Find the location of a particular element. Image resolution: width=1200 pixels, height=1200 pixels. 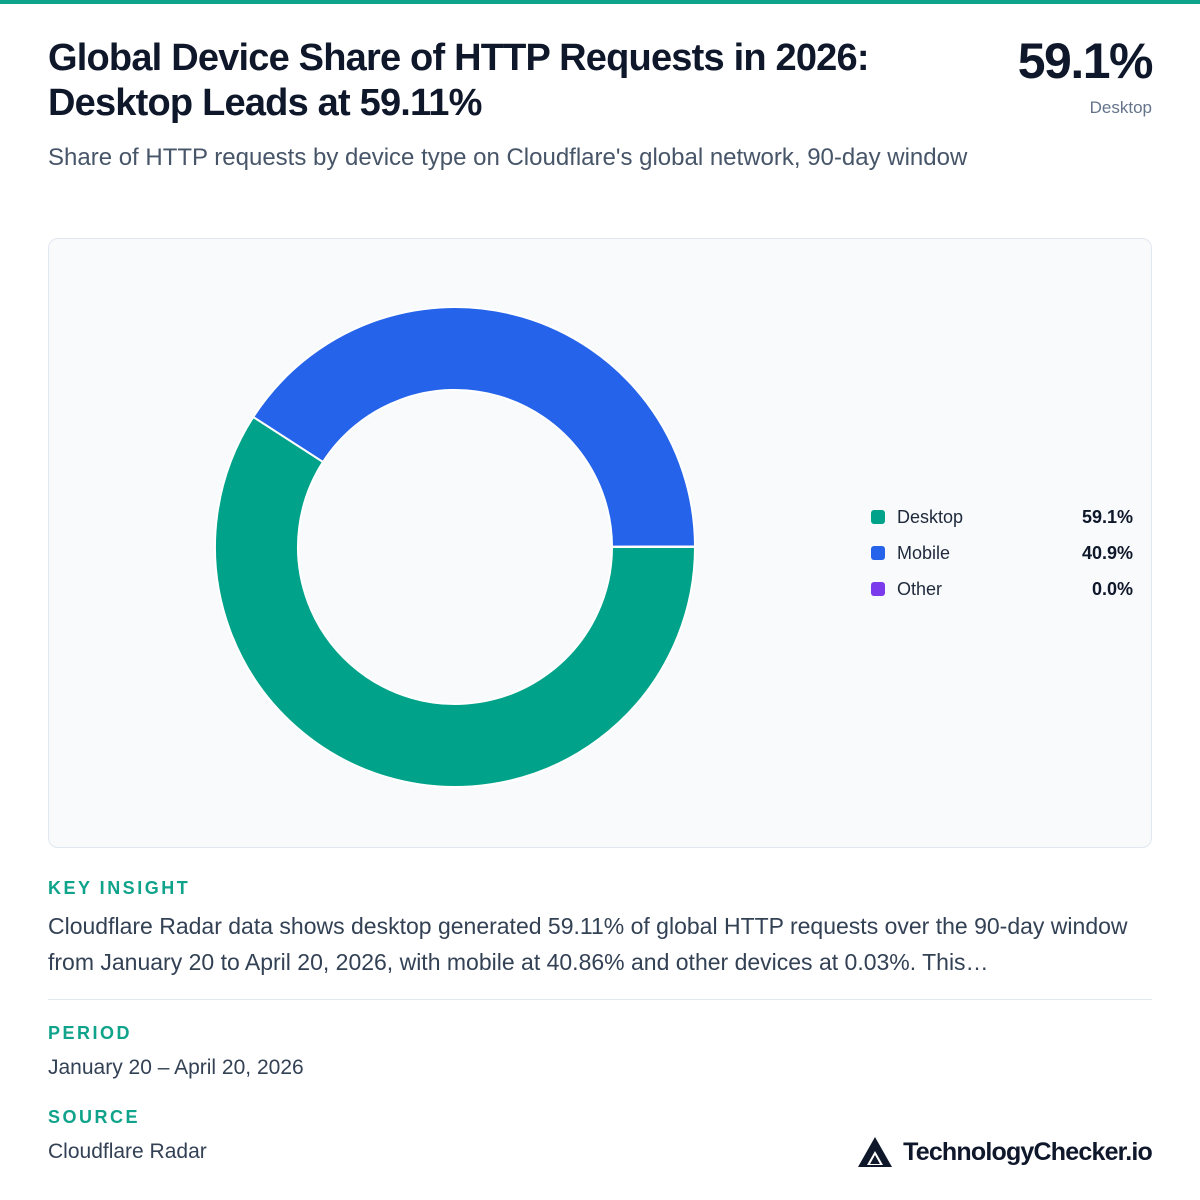

headline-stat: 59.1% Desktop is located at coordinates (1085, 75).